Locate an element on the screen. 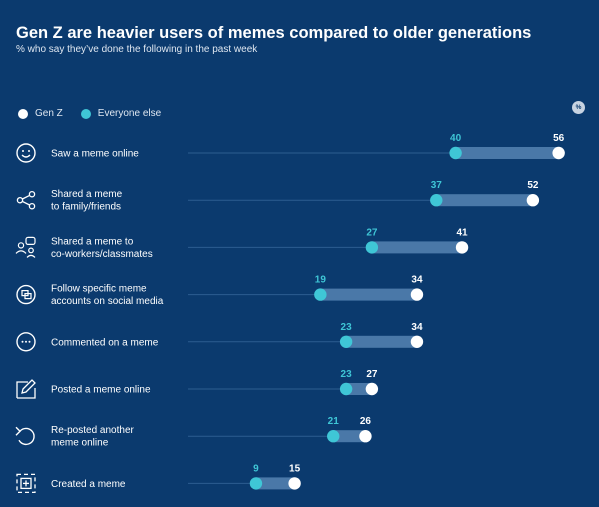  value-label-everyone-else: 27 is located at coordinates (372, 232).